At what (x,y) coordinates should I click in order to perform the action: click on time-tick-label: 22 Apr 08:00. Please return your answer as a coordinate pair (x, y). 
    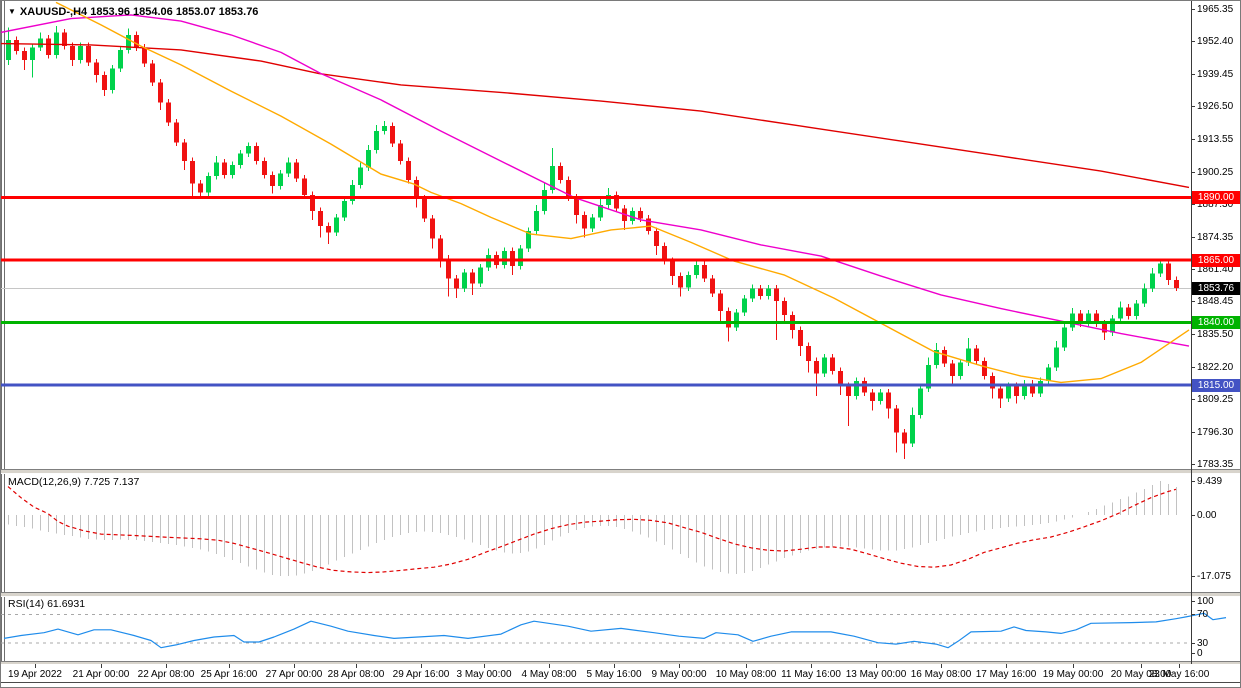
    Looking at the image, I should click on (166, 674).